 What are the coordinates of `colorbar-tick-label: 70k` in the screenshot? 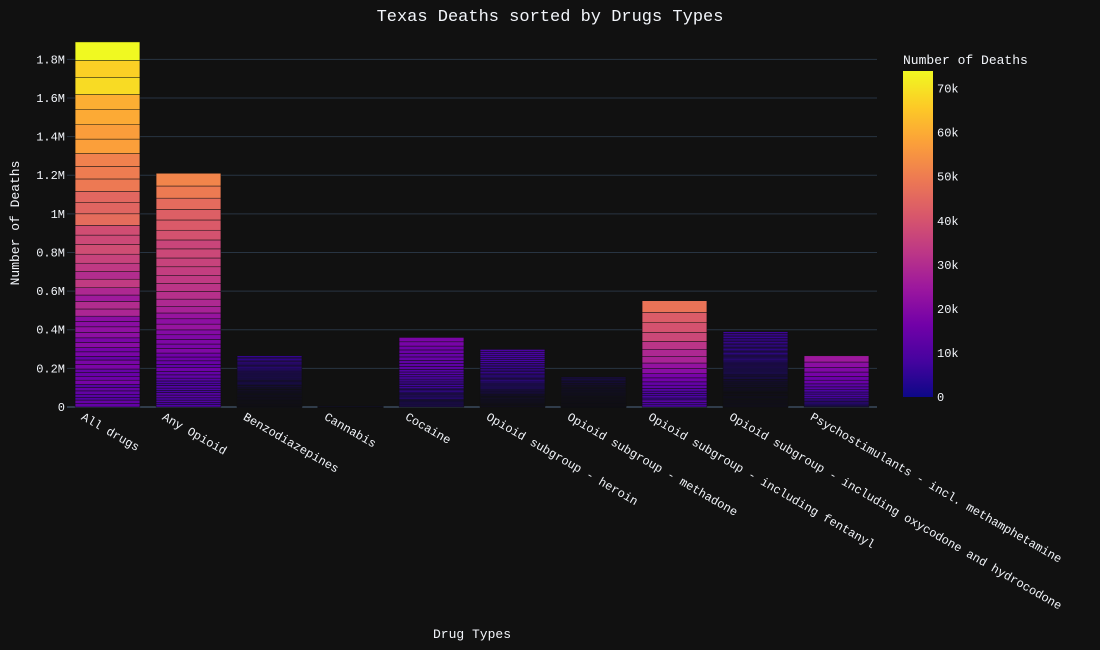 It's located at (948, 90).